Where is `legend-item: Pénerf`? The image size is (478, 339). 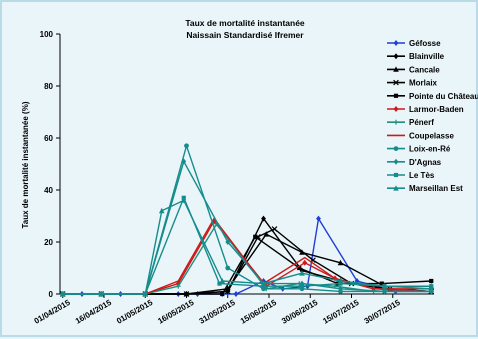
legend-item: Pénerf is located at coordinates (410, 122).